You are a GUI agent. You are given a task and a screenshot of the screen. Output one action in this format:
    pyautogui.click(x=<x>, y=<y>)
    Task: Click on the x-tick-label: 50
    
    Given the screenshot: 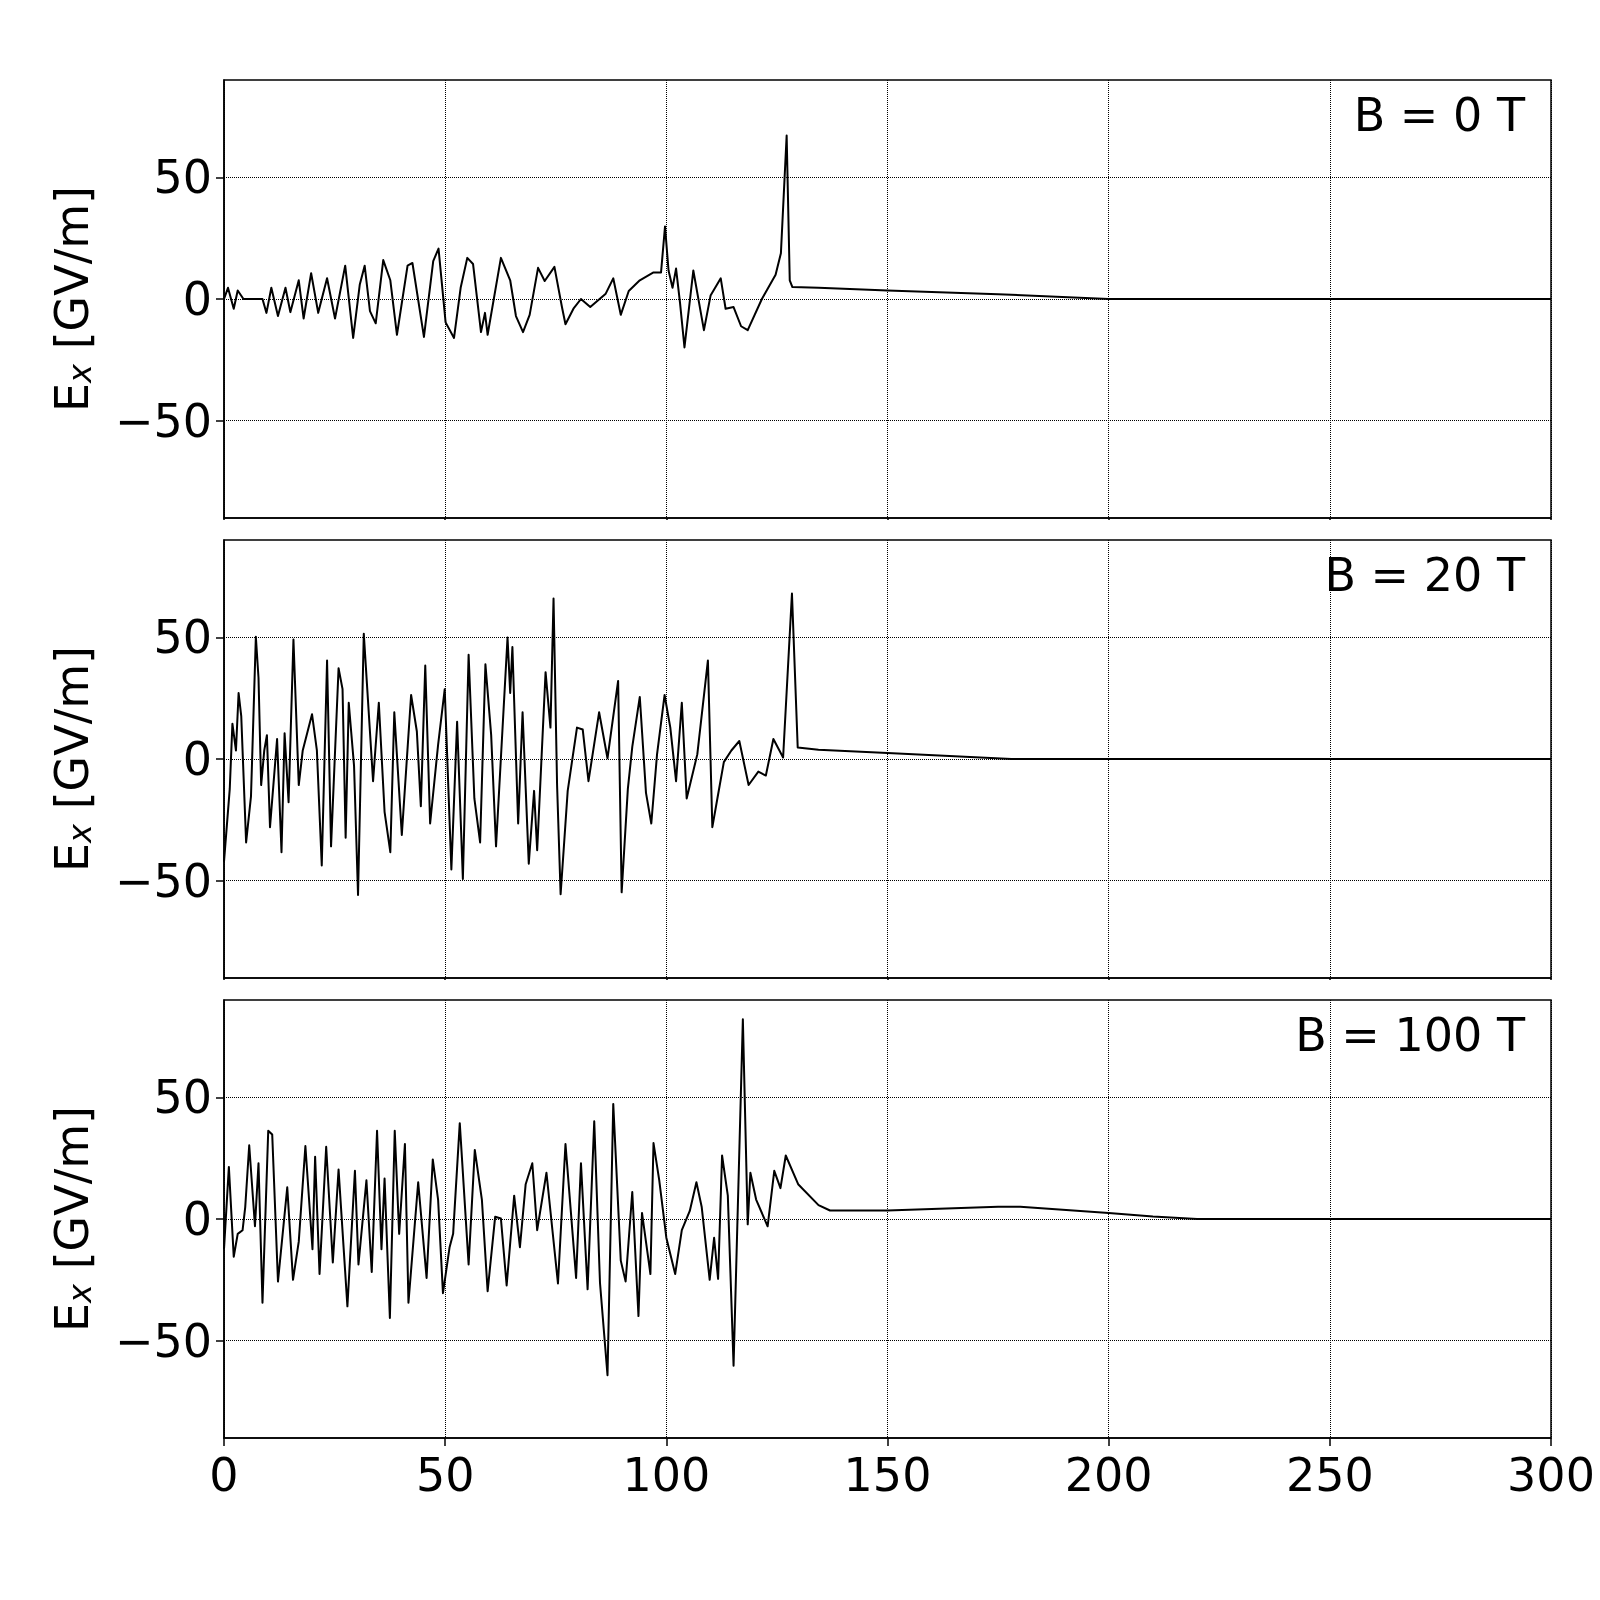 What is the action you would take?
    pyautogui.click(x=445, y=1475)
    